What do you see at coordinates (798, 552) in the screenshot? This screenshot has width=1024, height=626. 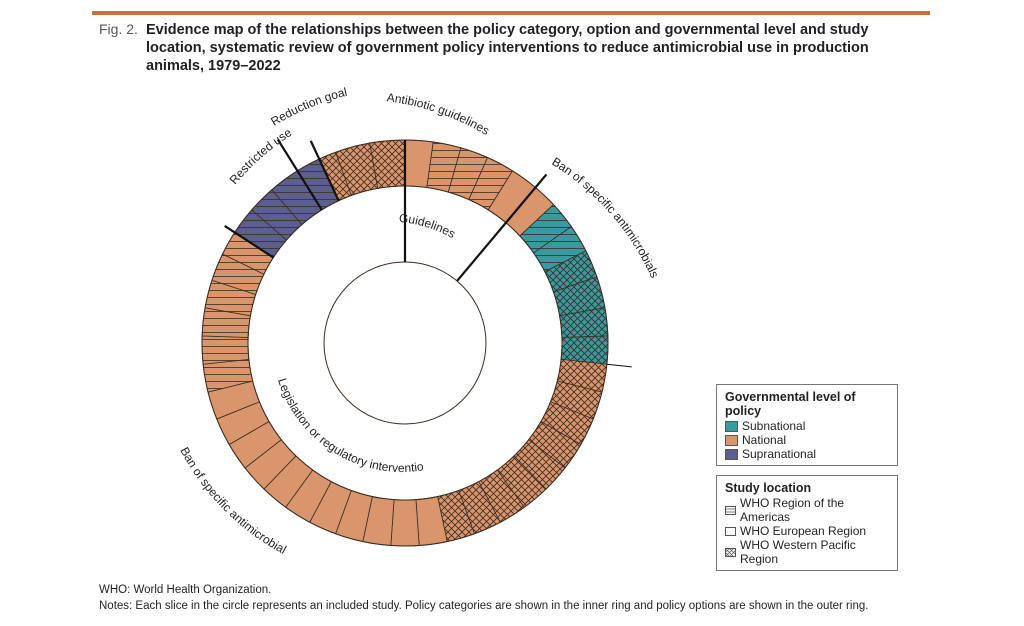 I see `legend-item-label: WHO Western Pacific Region` at bounding box center [798, 552].